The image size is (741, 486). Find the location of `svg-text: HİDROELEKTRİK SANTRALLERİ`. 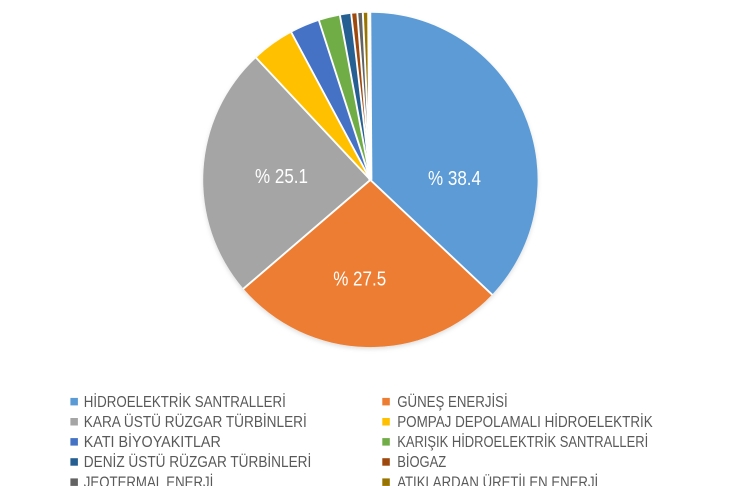

svg-text: HİDROELEKTRİK SANTRALLERİ is located at coordinates (185, 401).